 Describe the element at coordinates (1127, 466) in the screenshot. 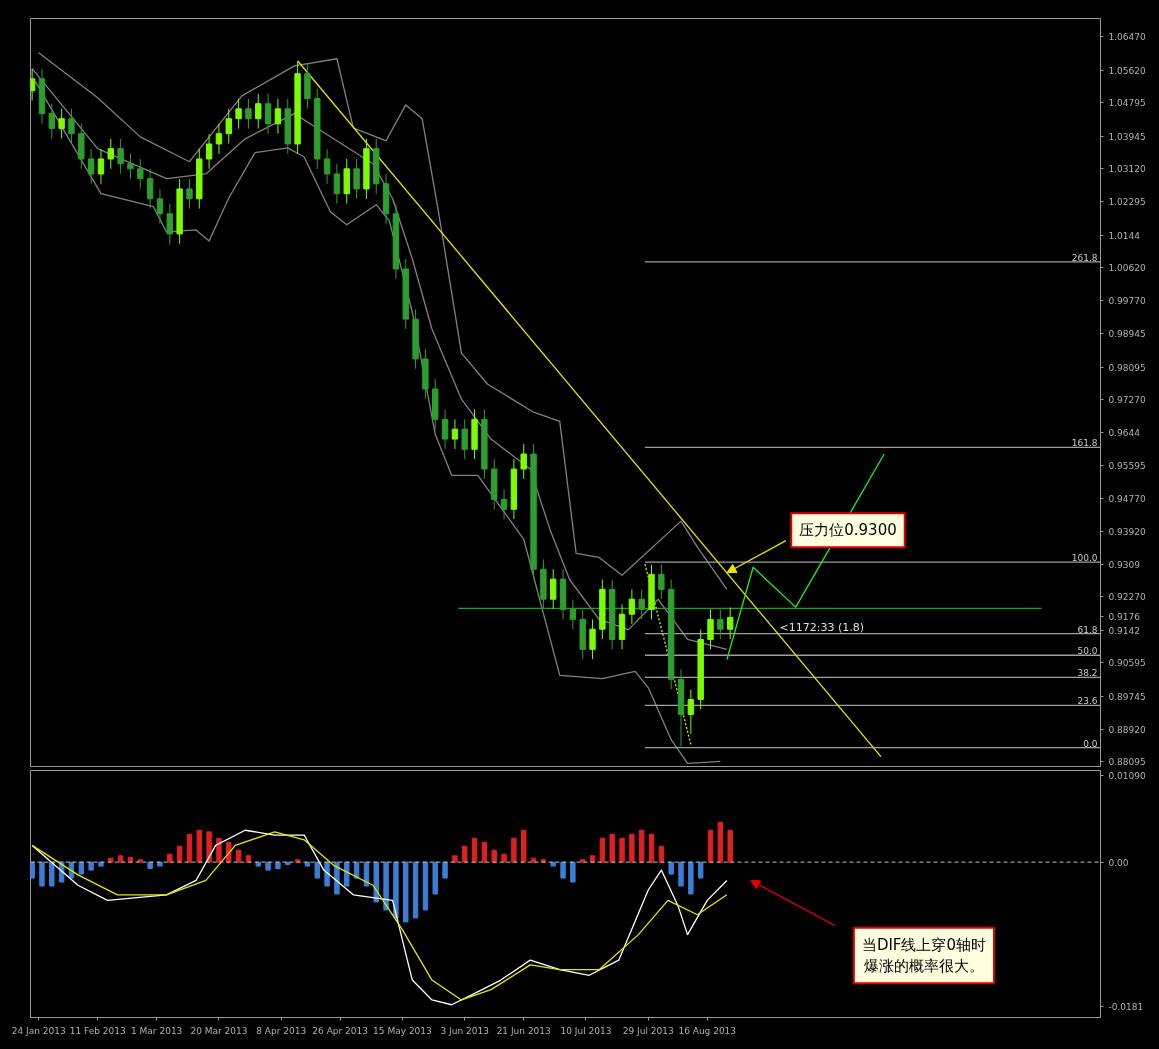

I see `y-tick-label: 0.95595` at that location.